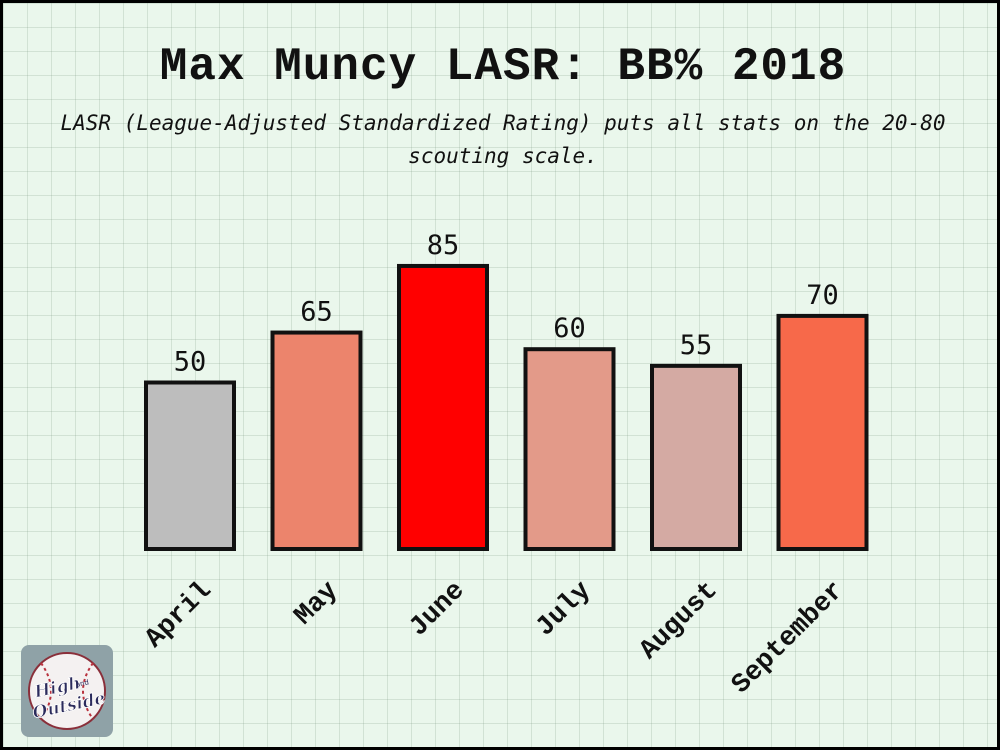 Image resolution: width=1000 pixels, height=750 pixels. What do you see at coordinates (822, 432) in the screenshot?
I see `bar-september` at bounding box center [822, 432].